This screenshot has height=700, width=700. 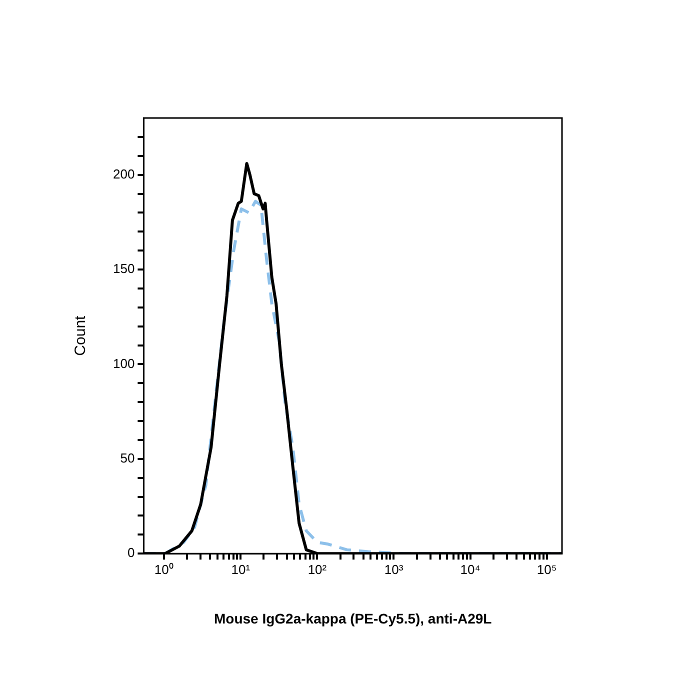 I want to click on x-tick-label: 10¹, so click(x=241, y=569).